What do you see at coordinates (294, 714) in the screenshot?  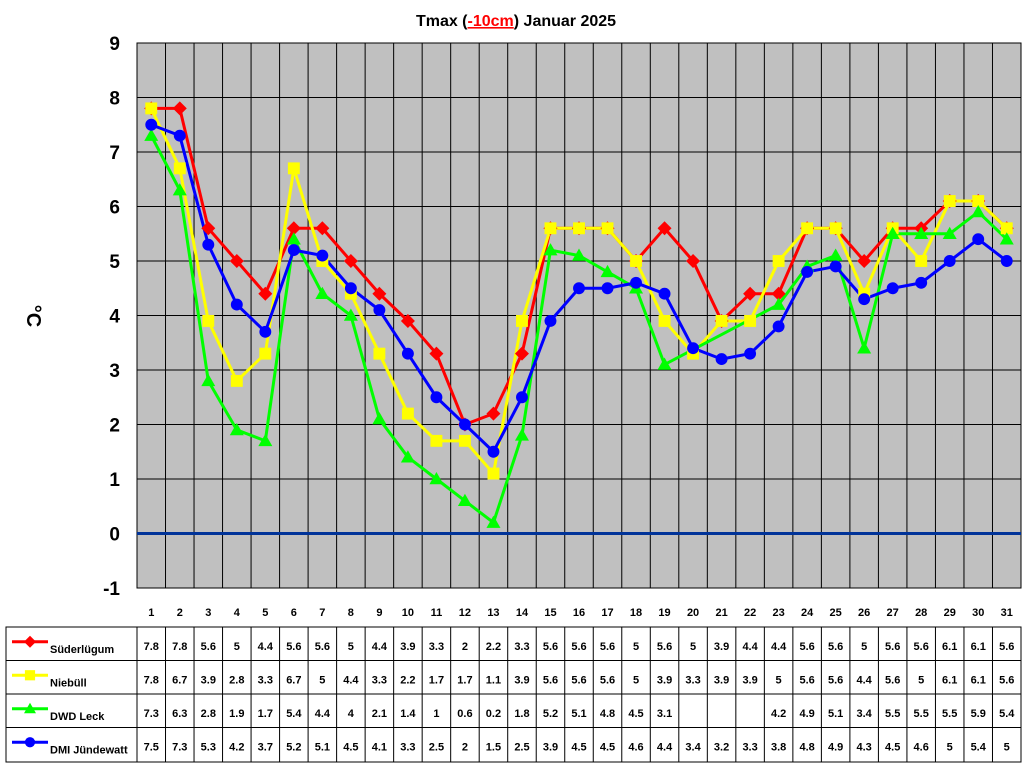 I see `table-cell: 5.4` at bounding box center [294, 714].